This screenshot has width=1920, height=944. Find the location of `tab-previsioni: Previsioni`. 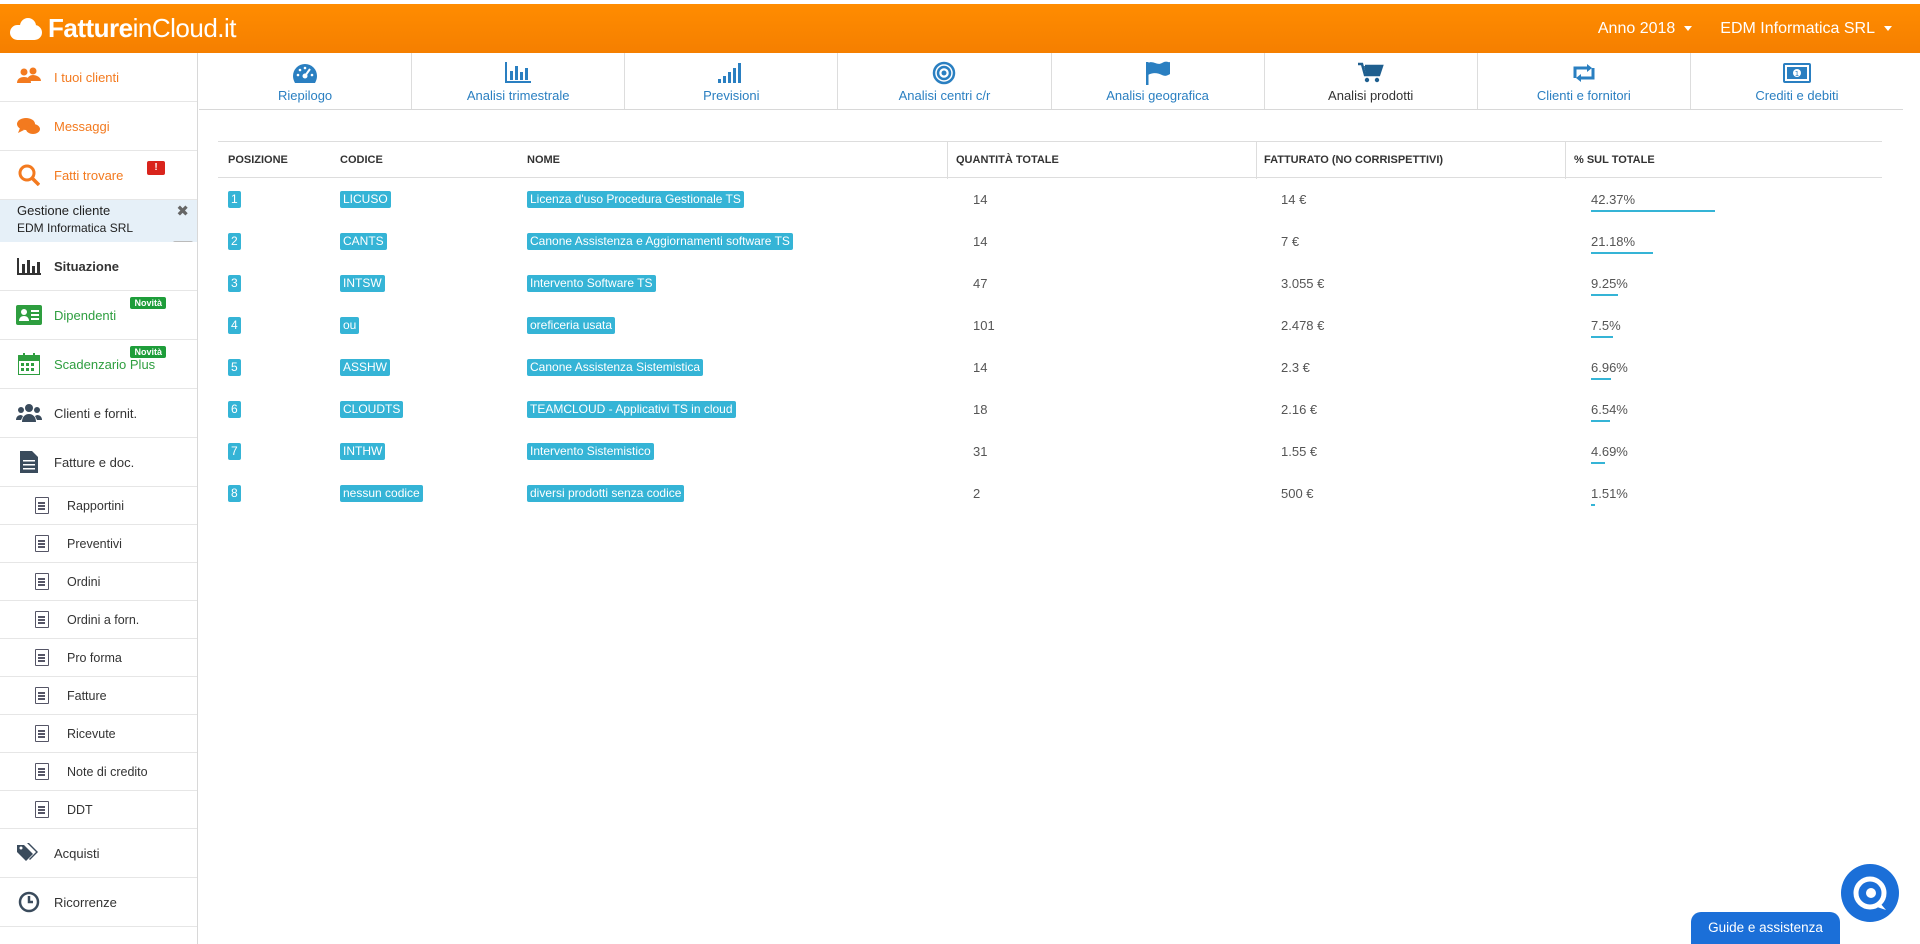

tab-previsioni: Previsioni is located at coordinates (732, 81).